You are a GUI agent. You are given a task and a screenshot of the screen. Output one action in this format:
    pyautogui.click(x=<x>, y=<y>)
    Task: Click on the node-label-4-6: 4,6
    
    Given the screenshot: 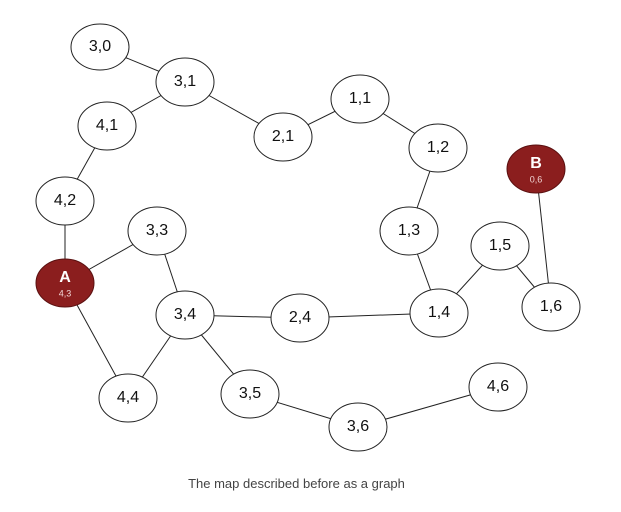 What is the action you would take?
    pyautogui.click(x=498, y=386)
    